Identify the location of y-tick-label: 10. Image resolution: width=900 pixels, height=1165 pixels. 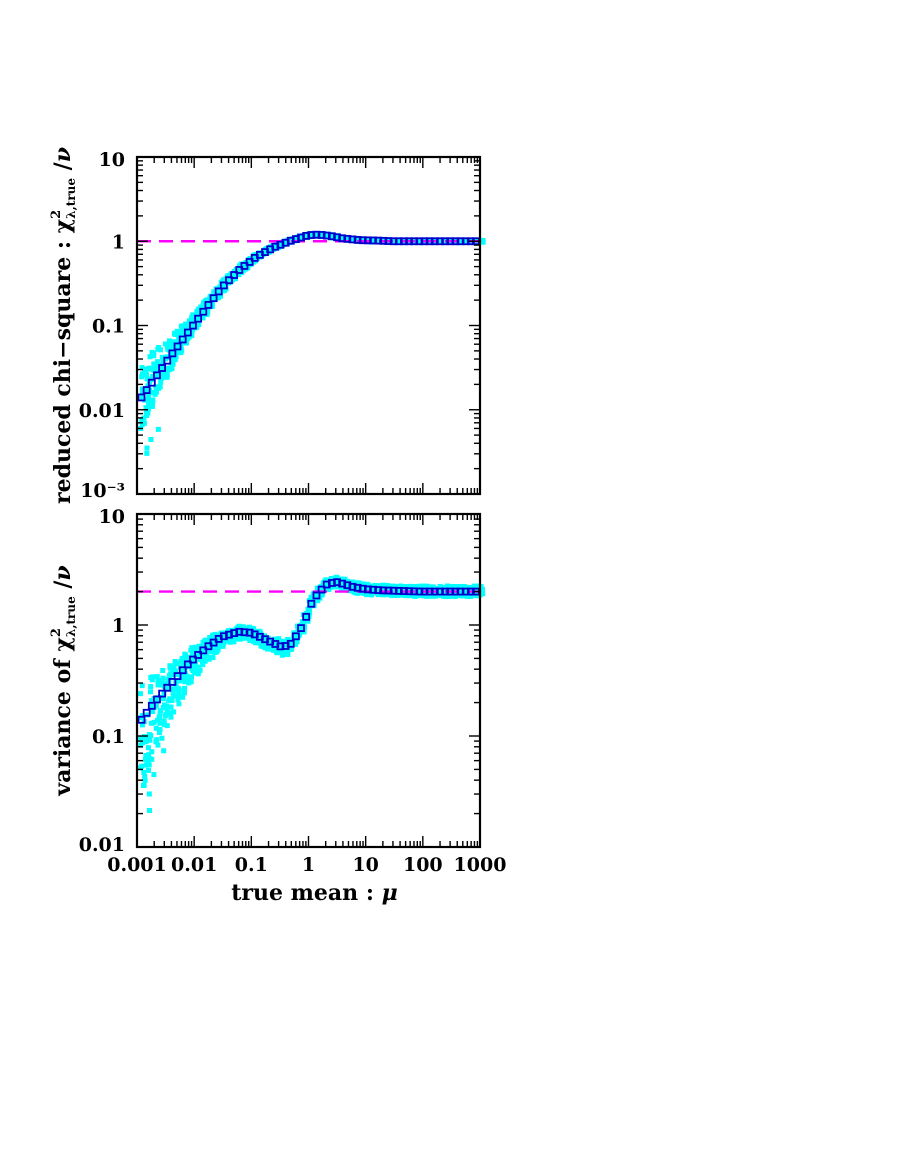
(112, 517).